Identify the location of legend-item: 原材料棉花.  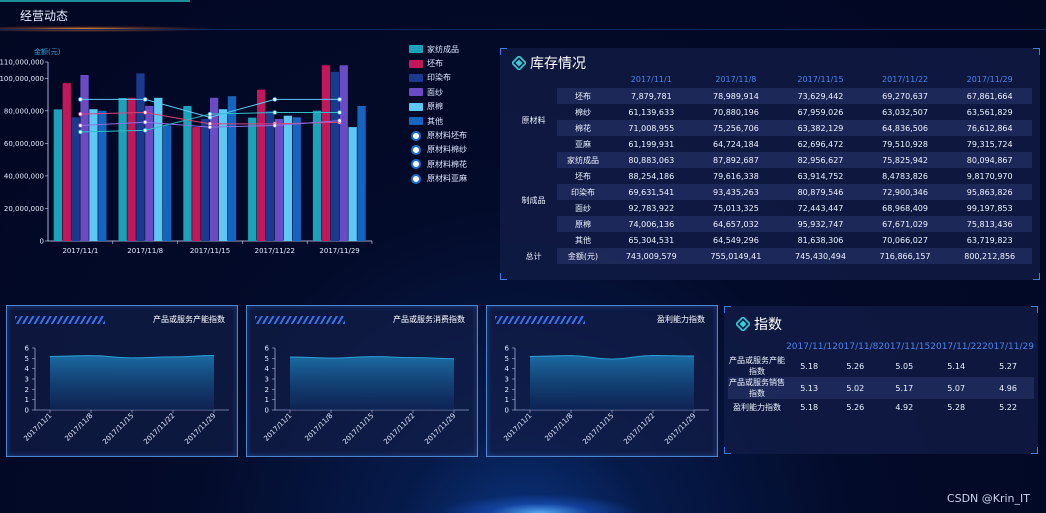
(454, 164).